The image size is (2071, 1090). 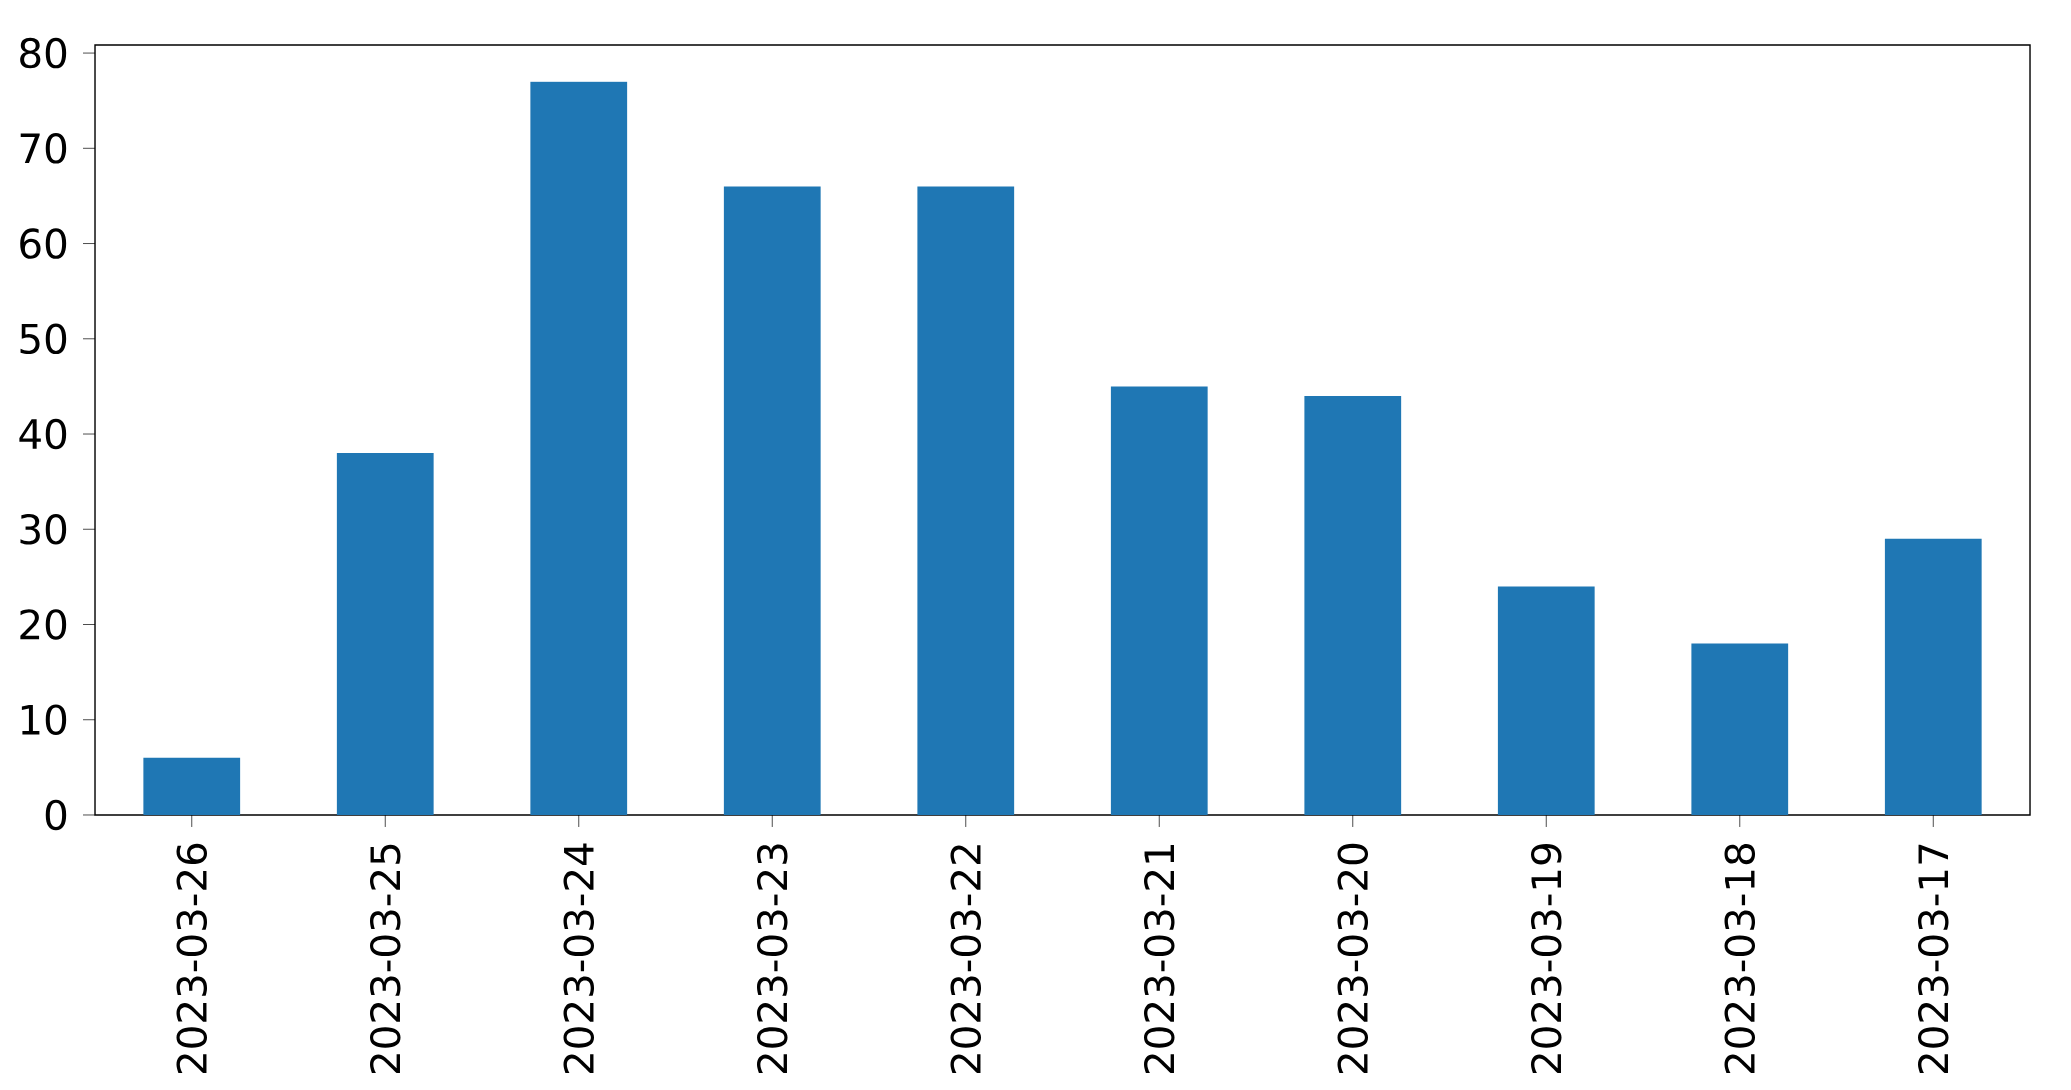 I want to click on x-tick-label: 2023-03-21, so click(x=1159, y=959).